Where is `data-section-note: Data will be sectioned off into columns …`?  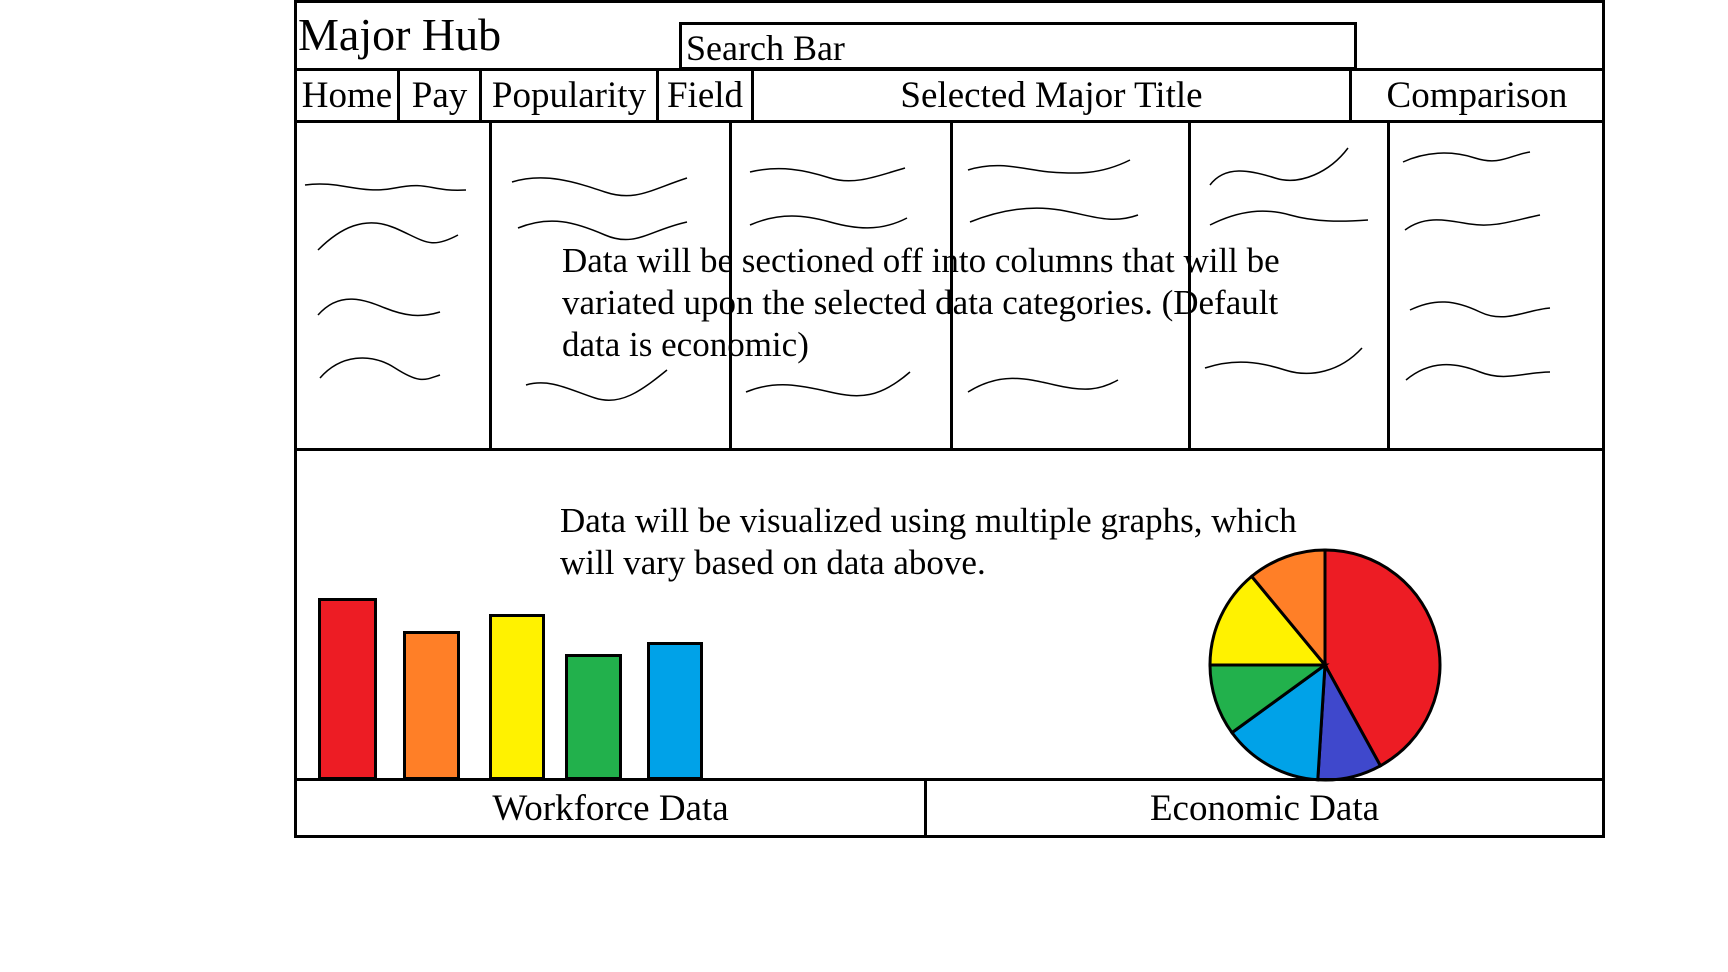 data-section-note: Data will be sectioned off into columns … is located at coordinates (921, 302).